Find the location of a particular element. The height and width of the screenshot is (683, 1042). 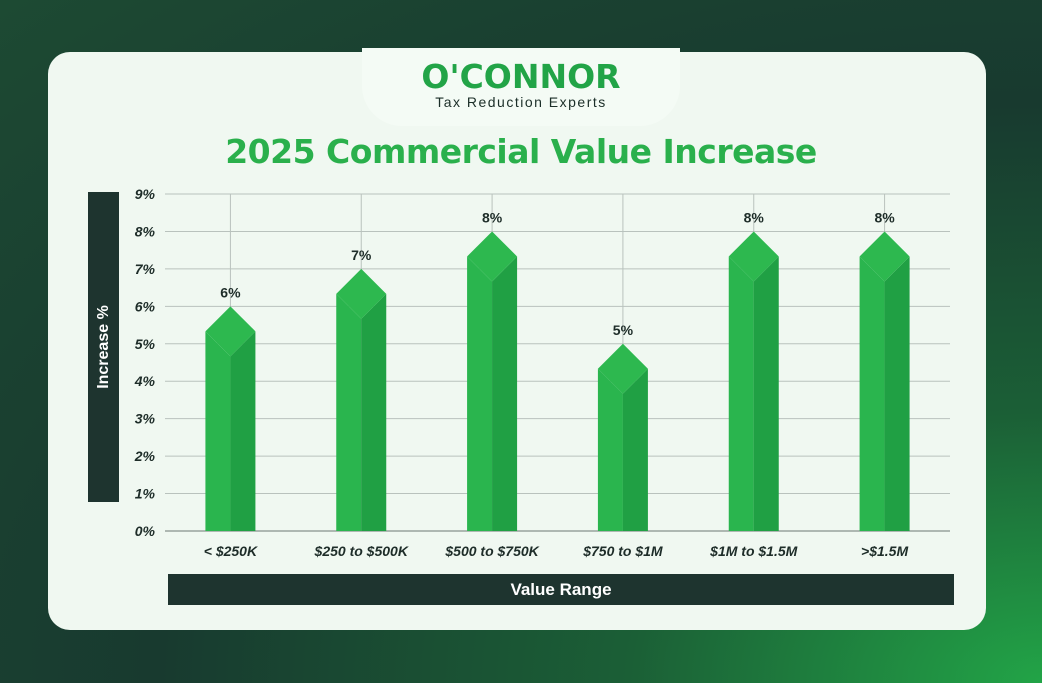

y-tick-label: 2% is located at coordinates (145, 456).